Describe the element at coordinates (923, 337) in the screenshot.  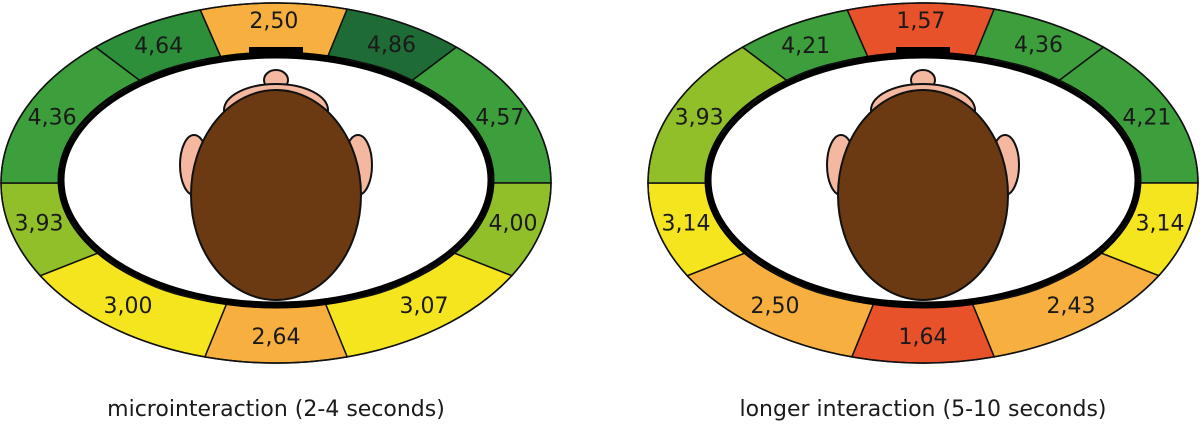
I see `segment-value: 1,64` at that location.